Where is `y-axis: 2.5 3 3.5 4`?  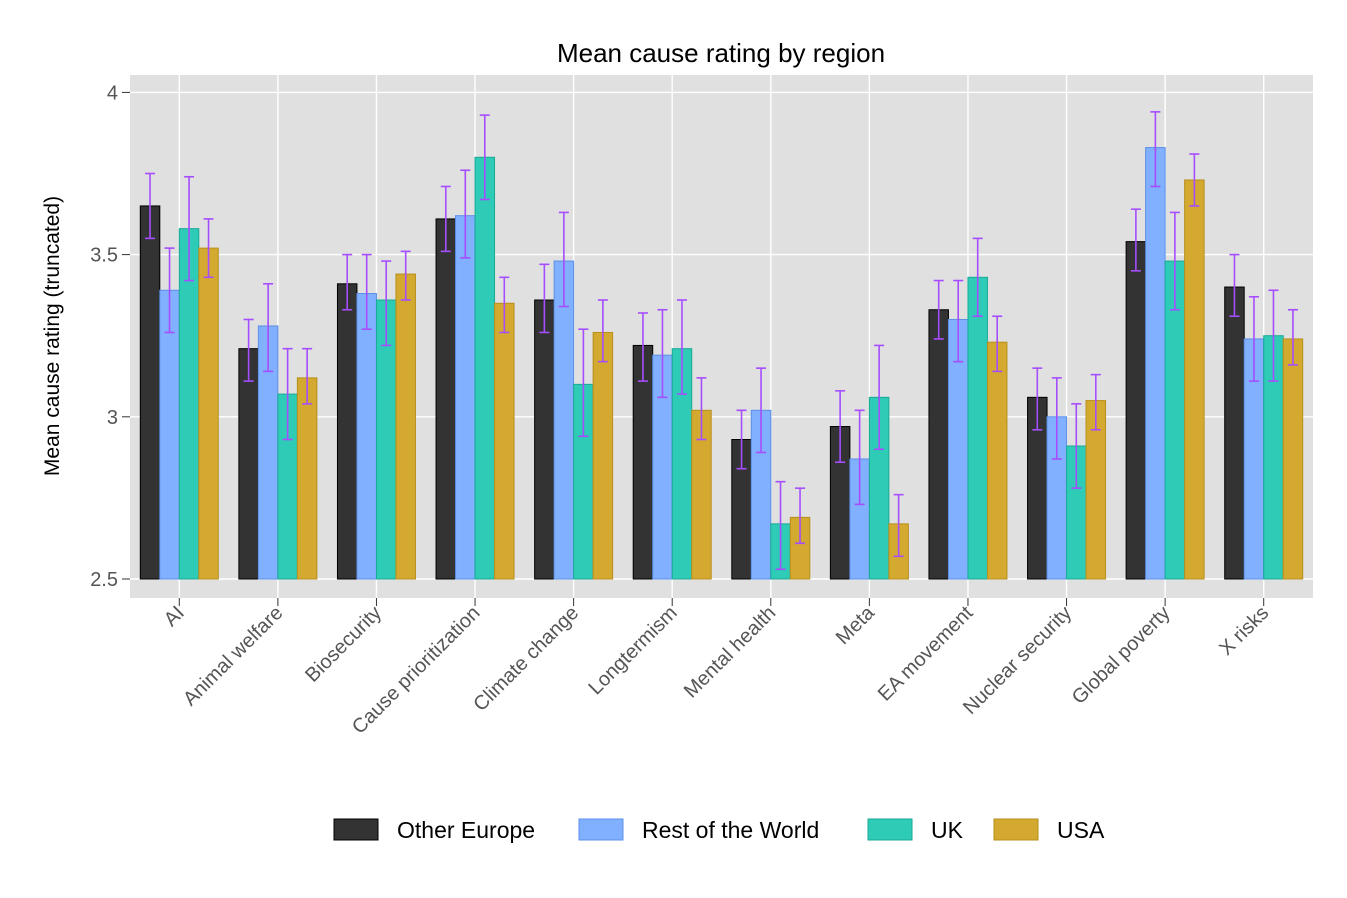 y-axis: 2.5 3 3.5 4 is located at coordinates (110, 336).